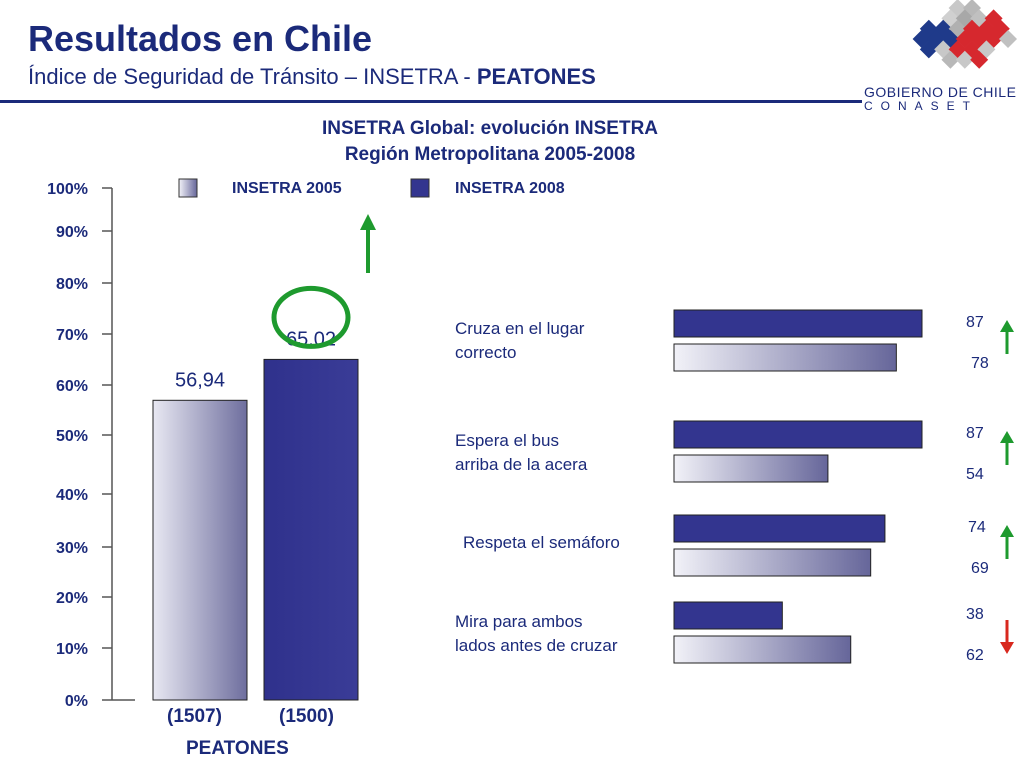  I want to click on highlight-circle, so click(311, 317).